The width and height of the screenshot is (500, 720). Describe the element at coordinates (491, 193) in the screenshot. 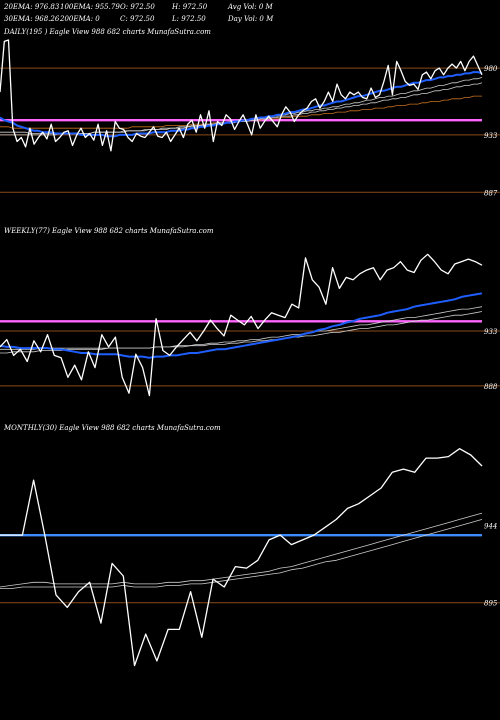

I see `y-tick-label: 887` at that location.